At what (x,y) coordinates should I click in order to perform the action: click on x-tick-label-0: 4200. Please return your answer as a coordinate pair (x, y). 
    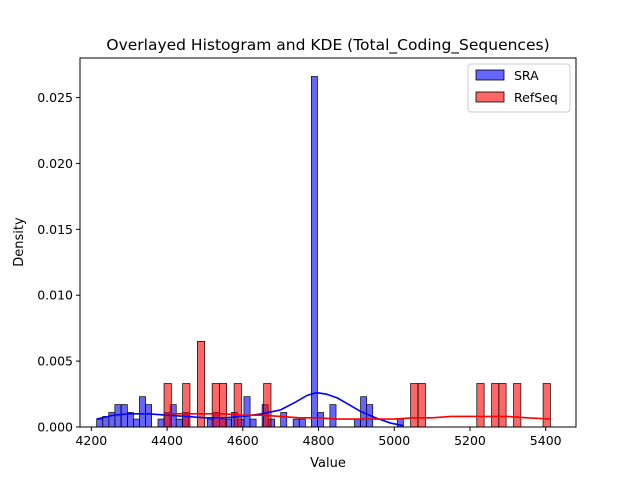
    Looking at the image, I should click on (91, 440).